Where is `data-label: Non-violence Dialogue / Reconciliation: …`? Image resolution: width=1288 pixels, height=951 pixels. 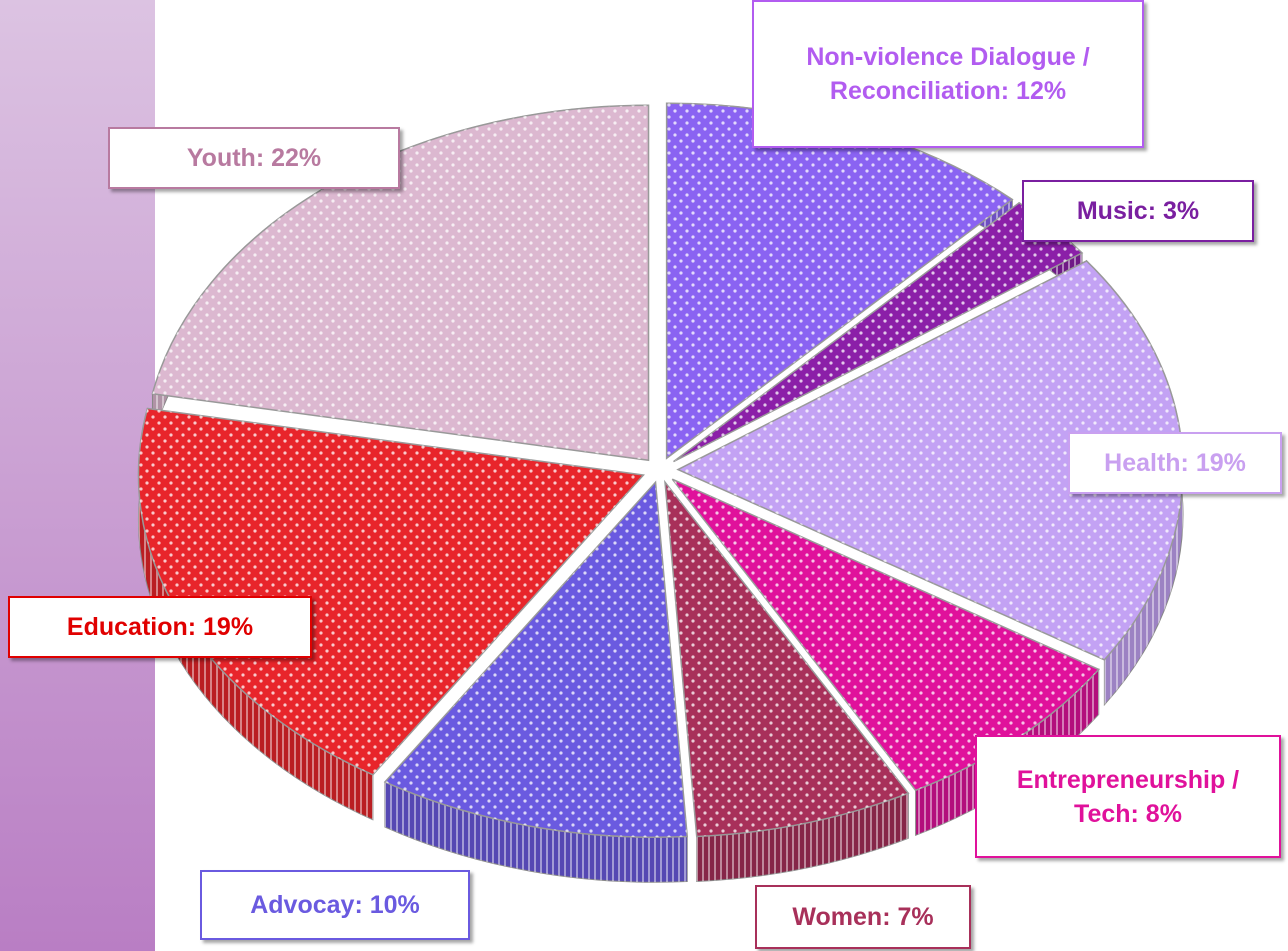 data-label: Non-violence Dialogue / Reconciliation: … is located at coordinates (948, 74).